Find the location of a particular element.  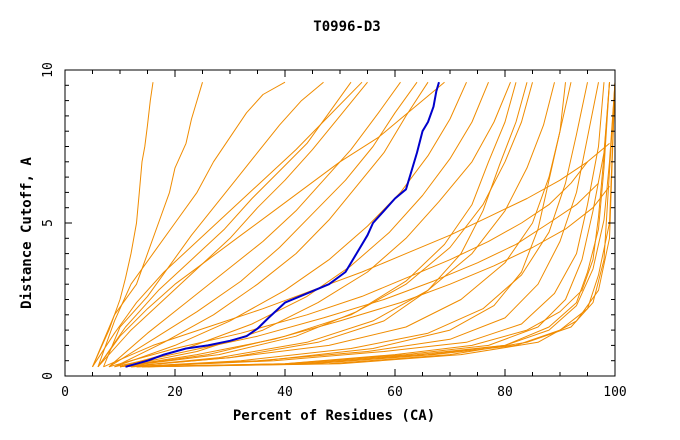

x-tick-label-0: 0 is located at coordinates (65, 392).